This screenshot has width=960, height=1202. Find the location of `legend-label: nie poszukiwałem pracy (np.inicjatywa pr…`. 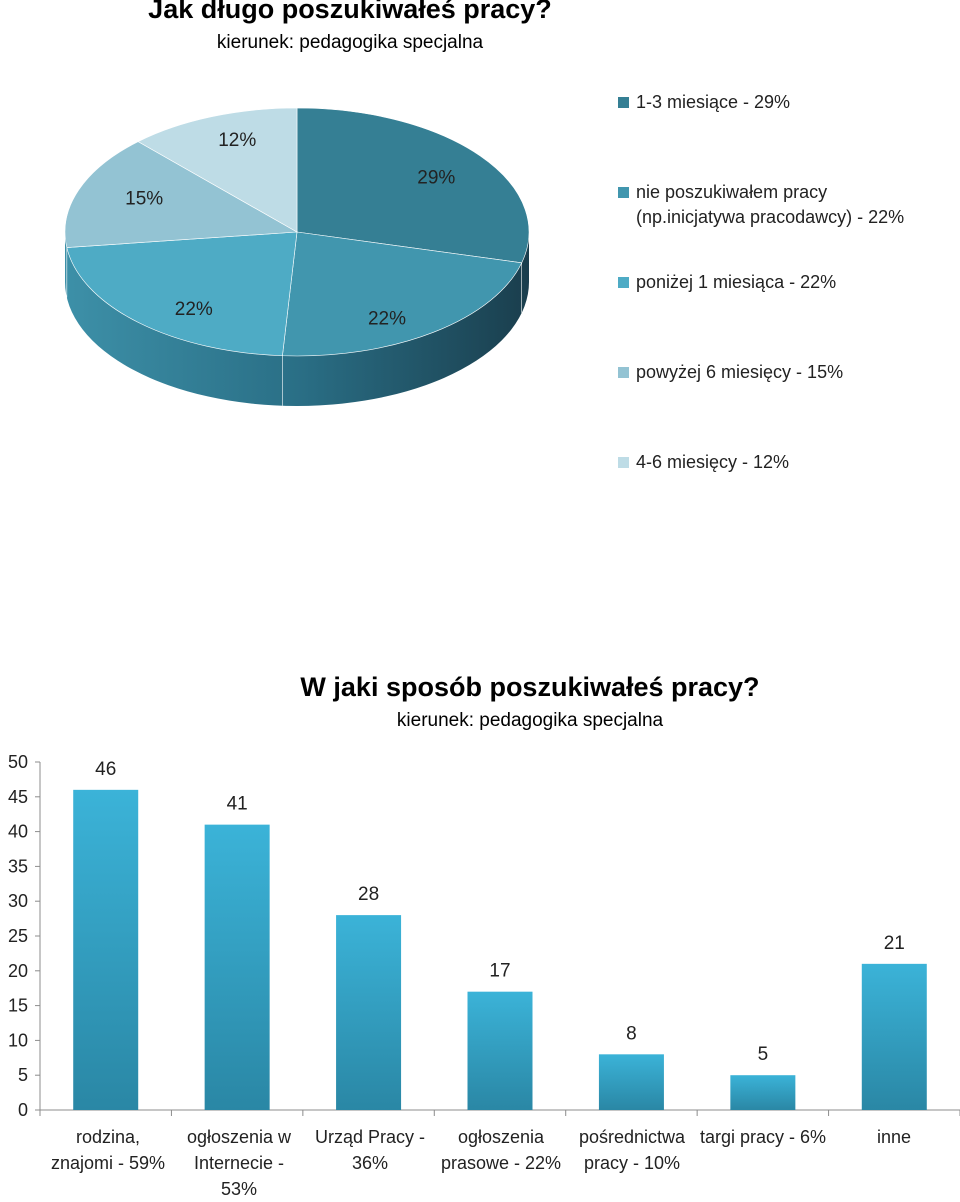

legend-label: nie poszukiwałem pracy (np.inicjatywa pr… is located at coordinates (770, 204).